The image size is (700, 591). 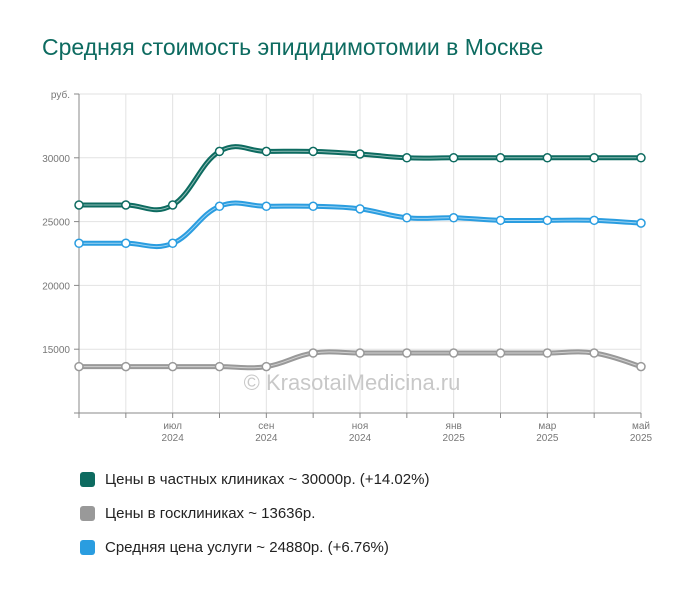 I want to click on y-axis-label: руб., so click(x=60, y=95).